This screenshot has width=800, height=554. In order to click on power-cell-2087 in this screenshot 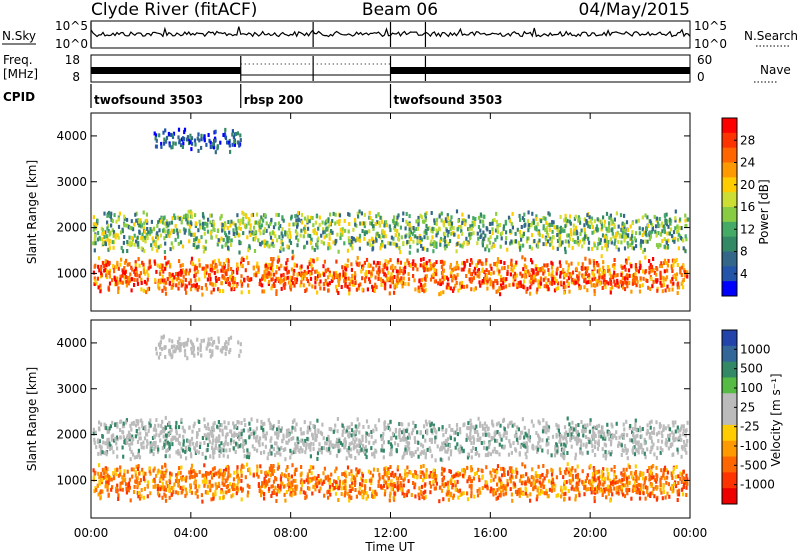, I will do `click(228, 265)`.